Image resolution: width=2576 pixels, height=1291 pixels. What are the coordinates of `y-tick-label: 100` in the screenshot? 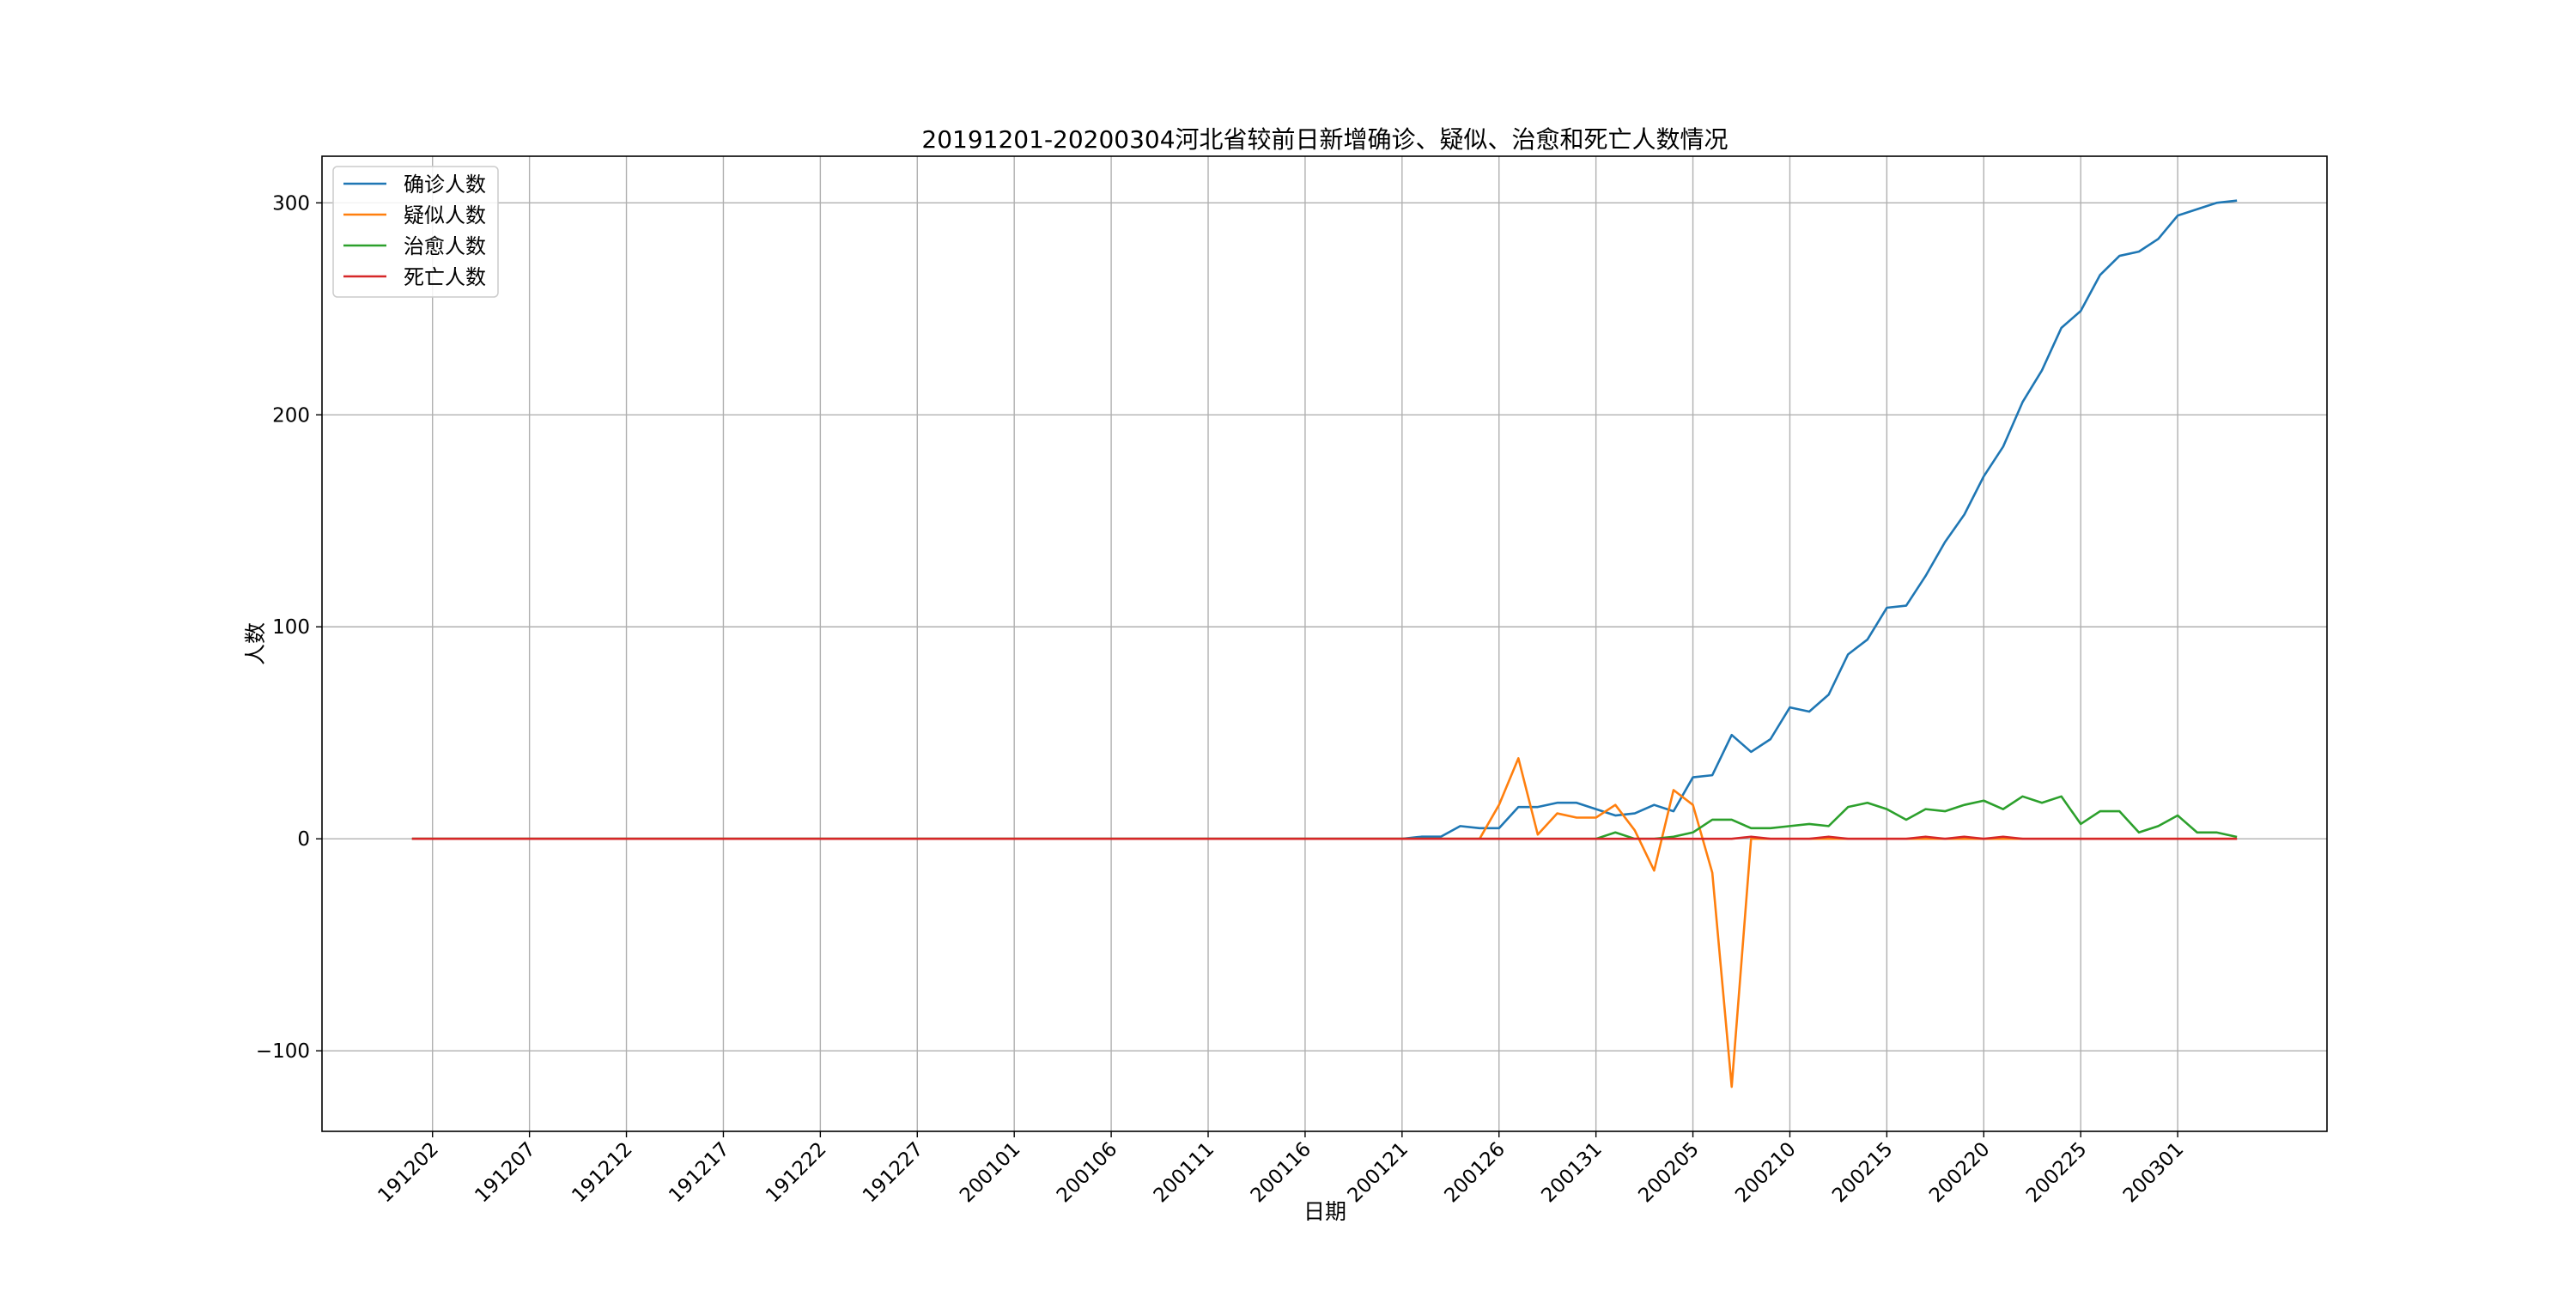 It's located at (291, 628).